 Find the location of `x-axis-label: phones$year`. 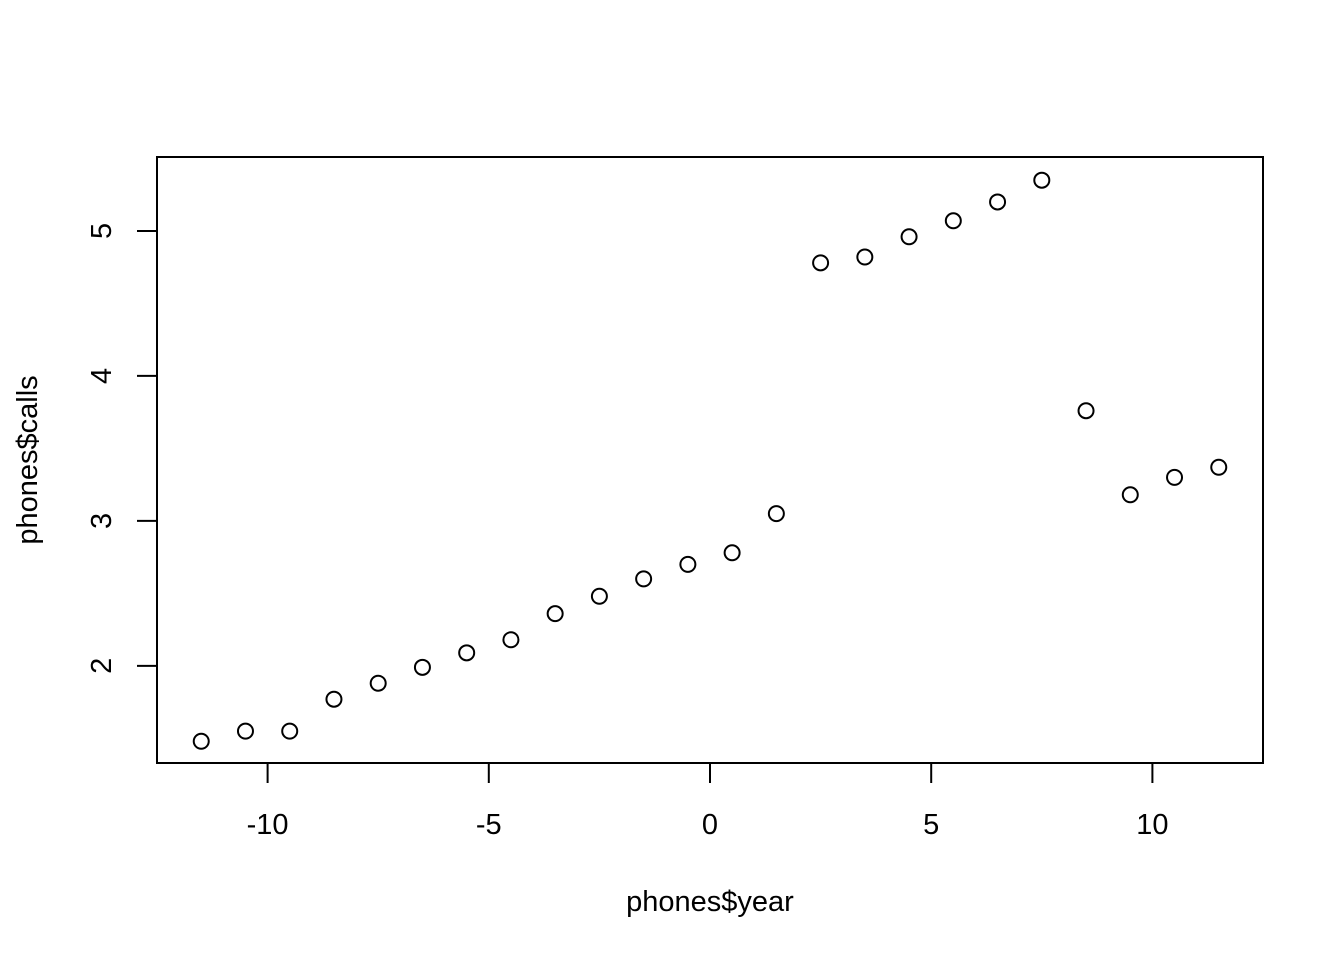

x-axis-label: phones$year is located at coordinates (710, 902).